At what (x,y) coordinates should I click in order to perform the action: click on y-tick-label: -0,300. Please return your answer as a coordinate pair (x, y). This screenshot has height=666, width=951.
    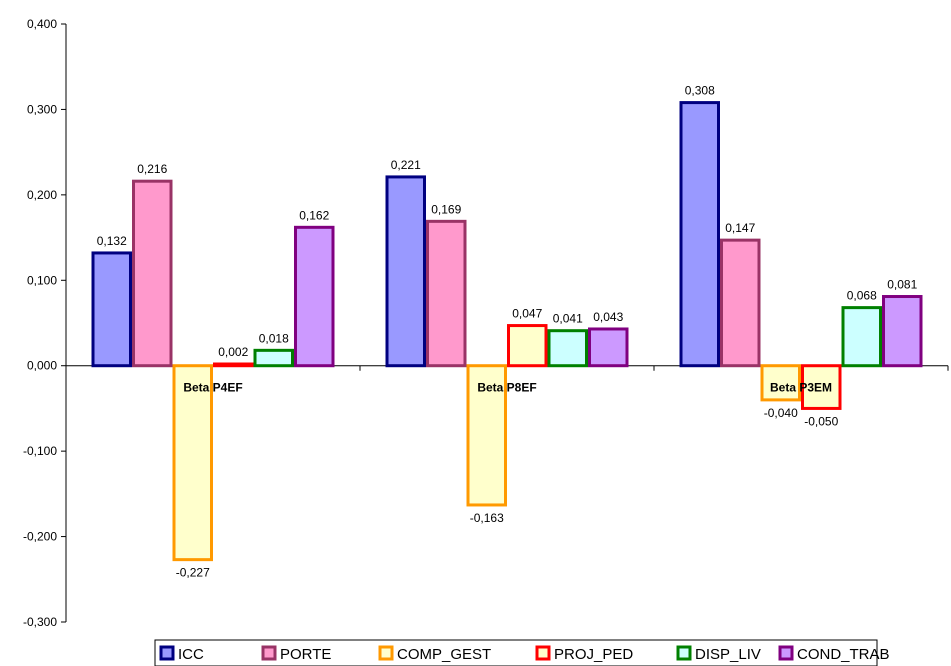
    Looking at the image, I should click on (40, 622).